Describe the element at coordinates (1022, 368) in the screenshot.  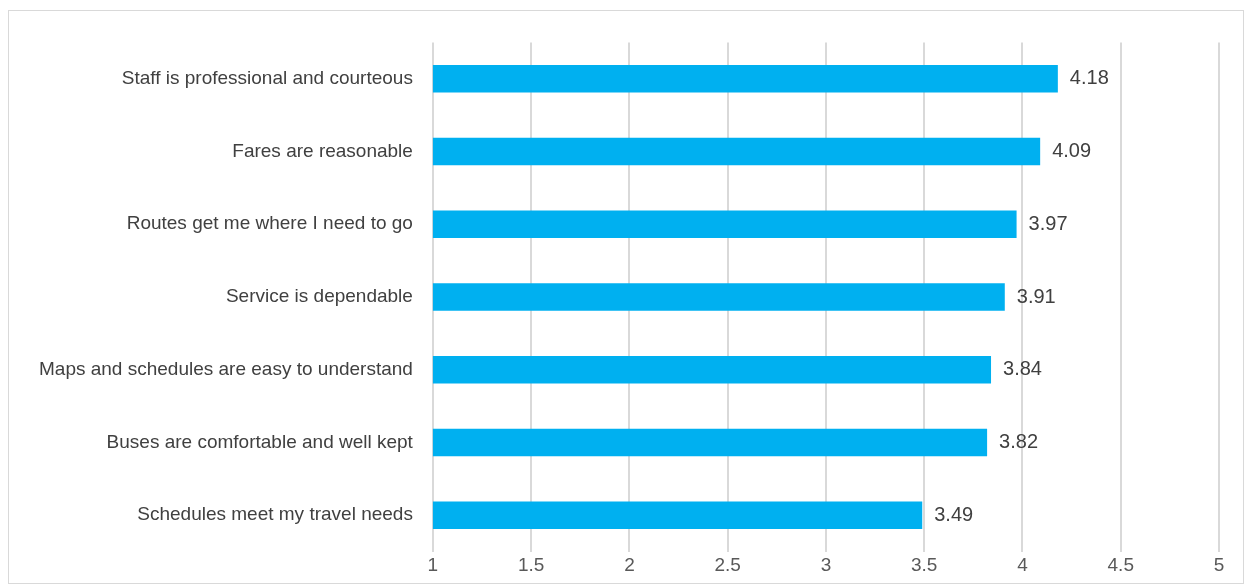
I see `data-label: 3.84` at that location.